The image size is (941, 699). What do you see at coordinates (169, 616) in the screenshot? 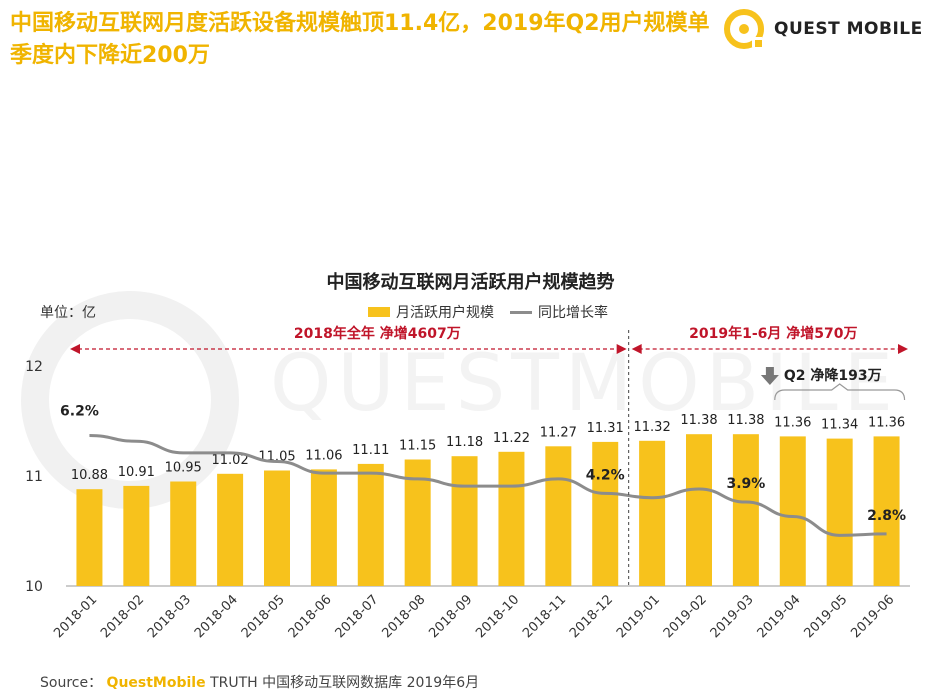
I see `x-tick-label: 2018-03` at bounding box center [169, 616].